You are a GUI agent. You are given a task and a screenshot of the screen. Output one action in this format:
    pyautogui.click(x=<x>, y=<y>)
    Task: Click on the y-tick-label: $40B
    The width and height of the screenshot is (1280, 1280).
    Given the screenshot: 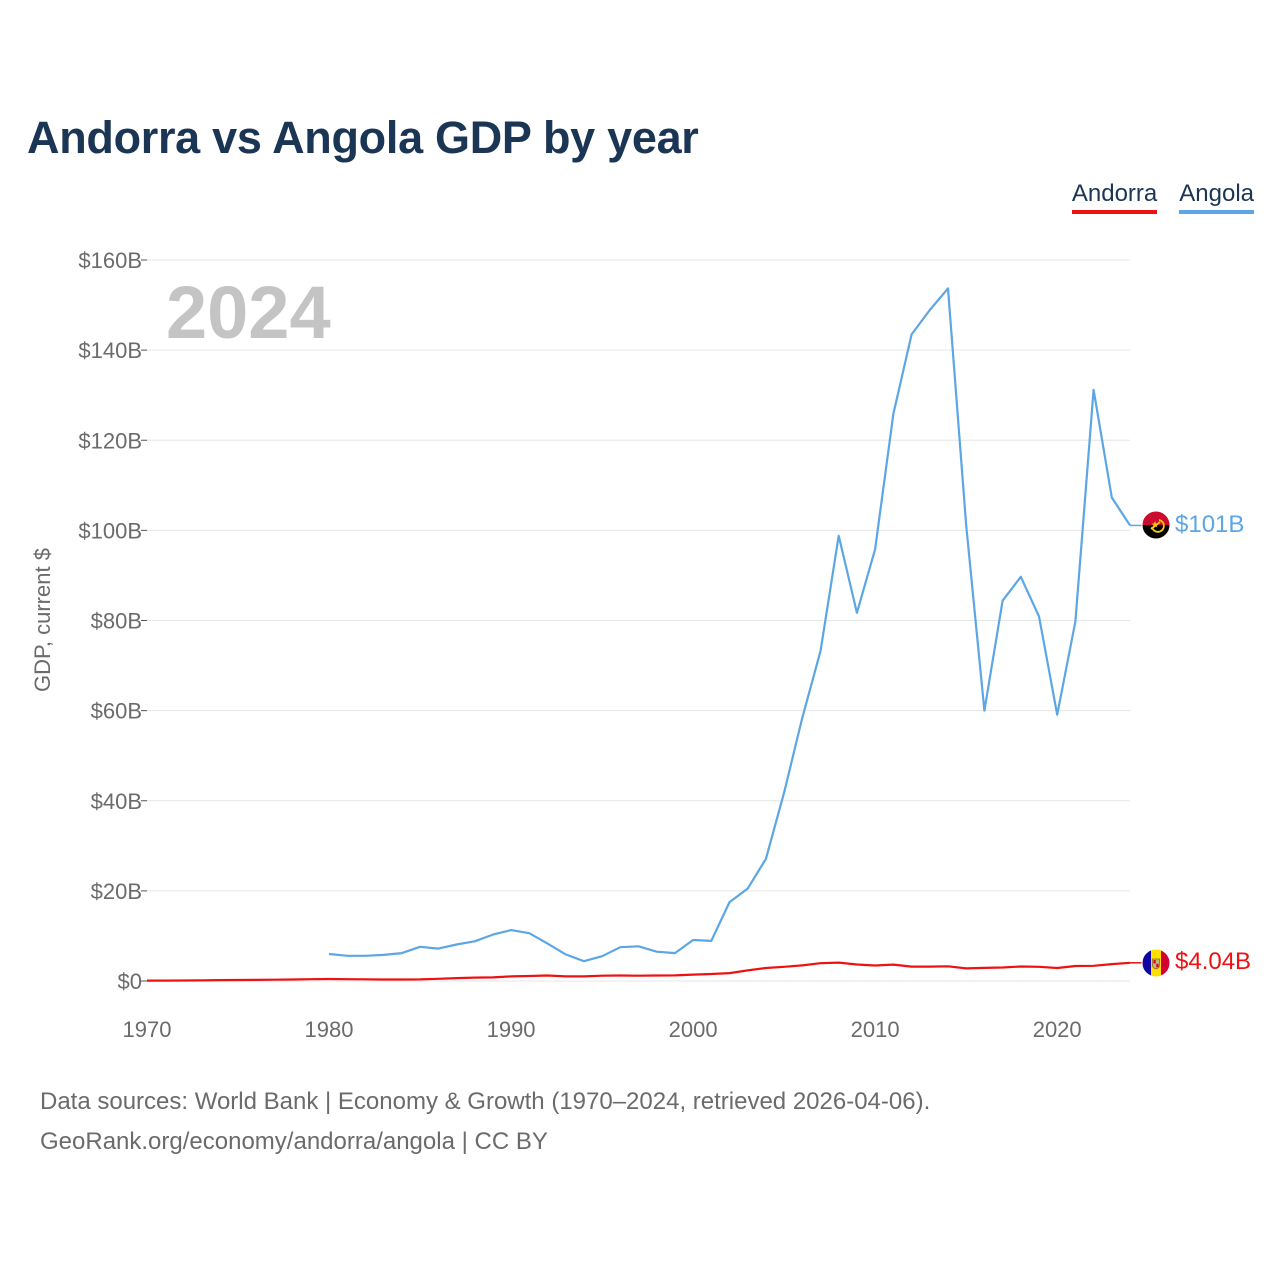 What is the action you would take?
    pyautogui.click(x=116, y=801)
    